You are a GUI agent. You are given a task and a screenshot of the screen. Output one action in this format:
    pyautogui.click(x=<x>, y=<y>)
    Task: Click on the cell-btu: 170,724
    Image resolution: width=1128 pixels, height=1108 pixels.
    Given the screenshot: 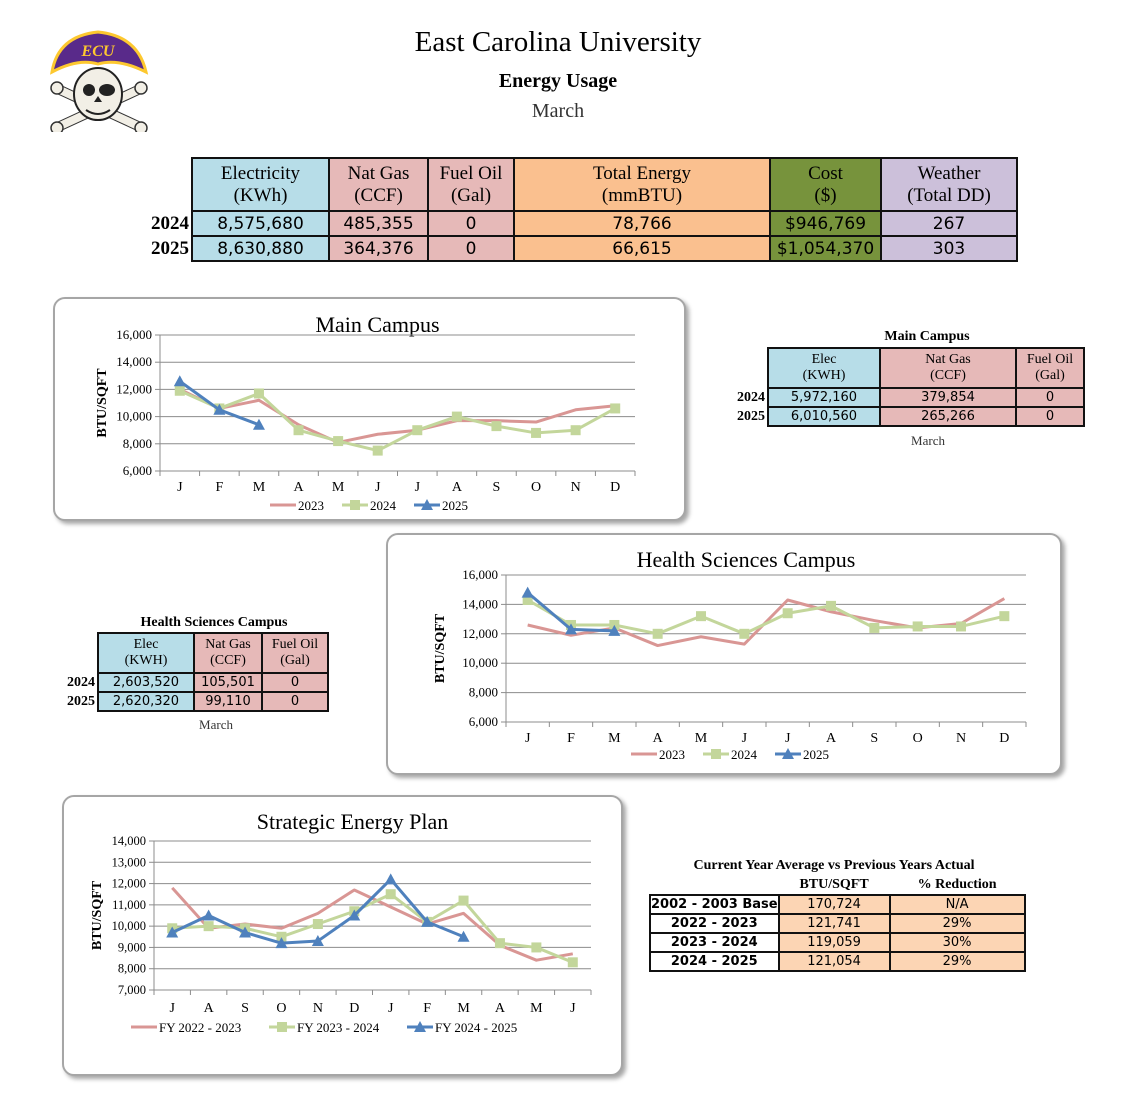 What is the action you would take?
    pyautogui.click(x=834, y=904)
    